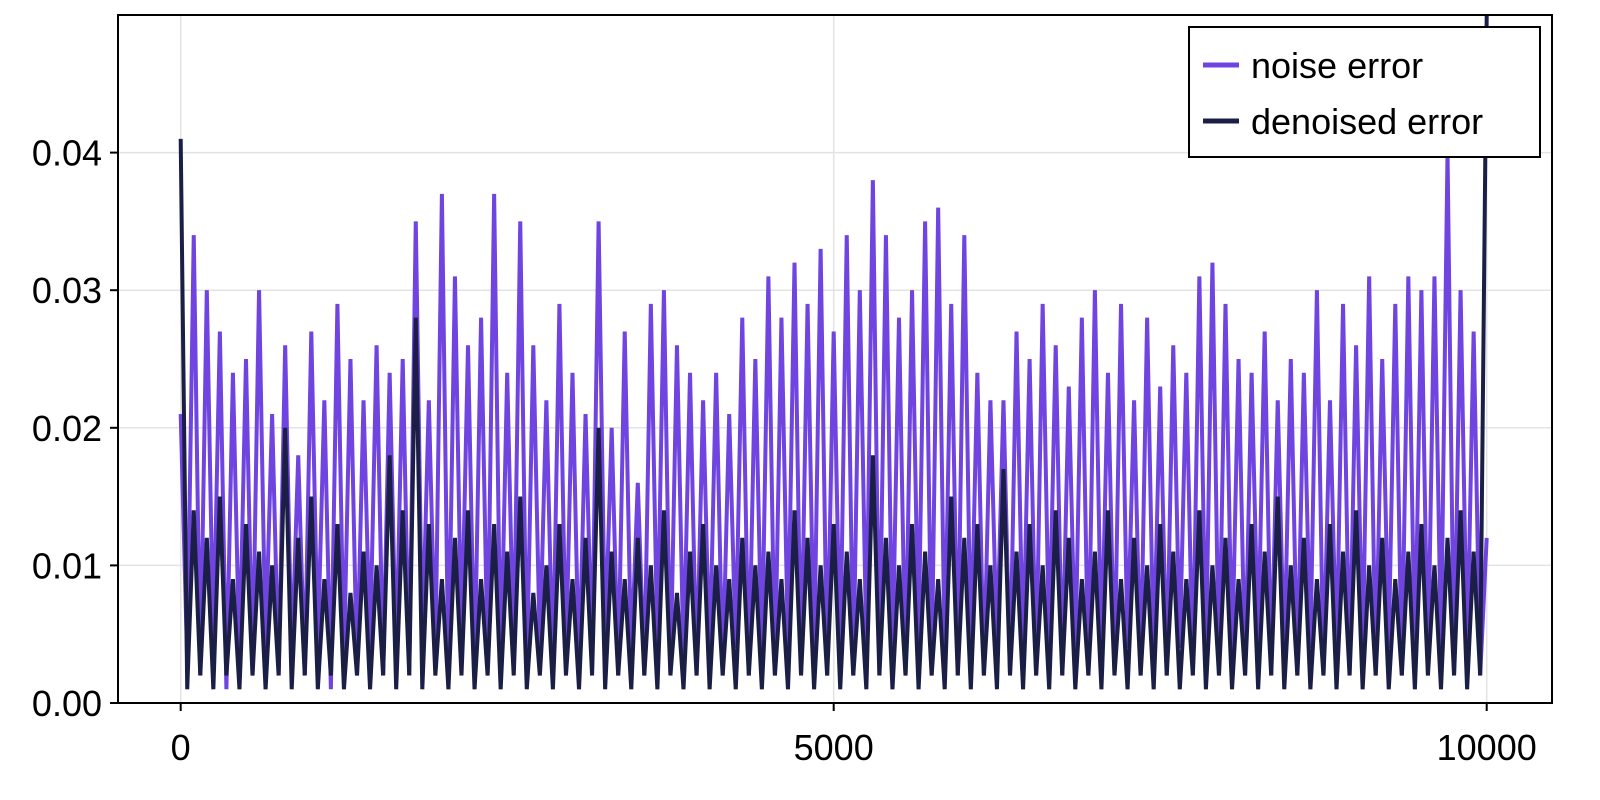 The width and height of the screenshot is (1600, 800). What do you see at coordinates (1367, 121) in the screenshot?
I see `legend-label: denoised error` at bounding box center [1367, 121].